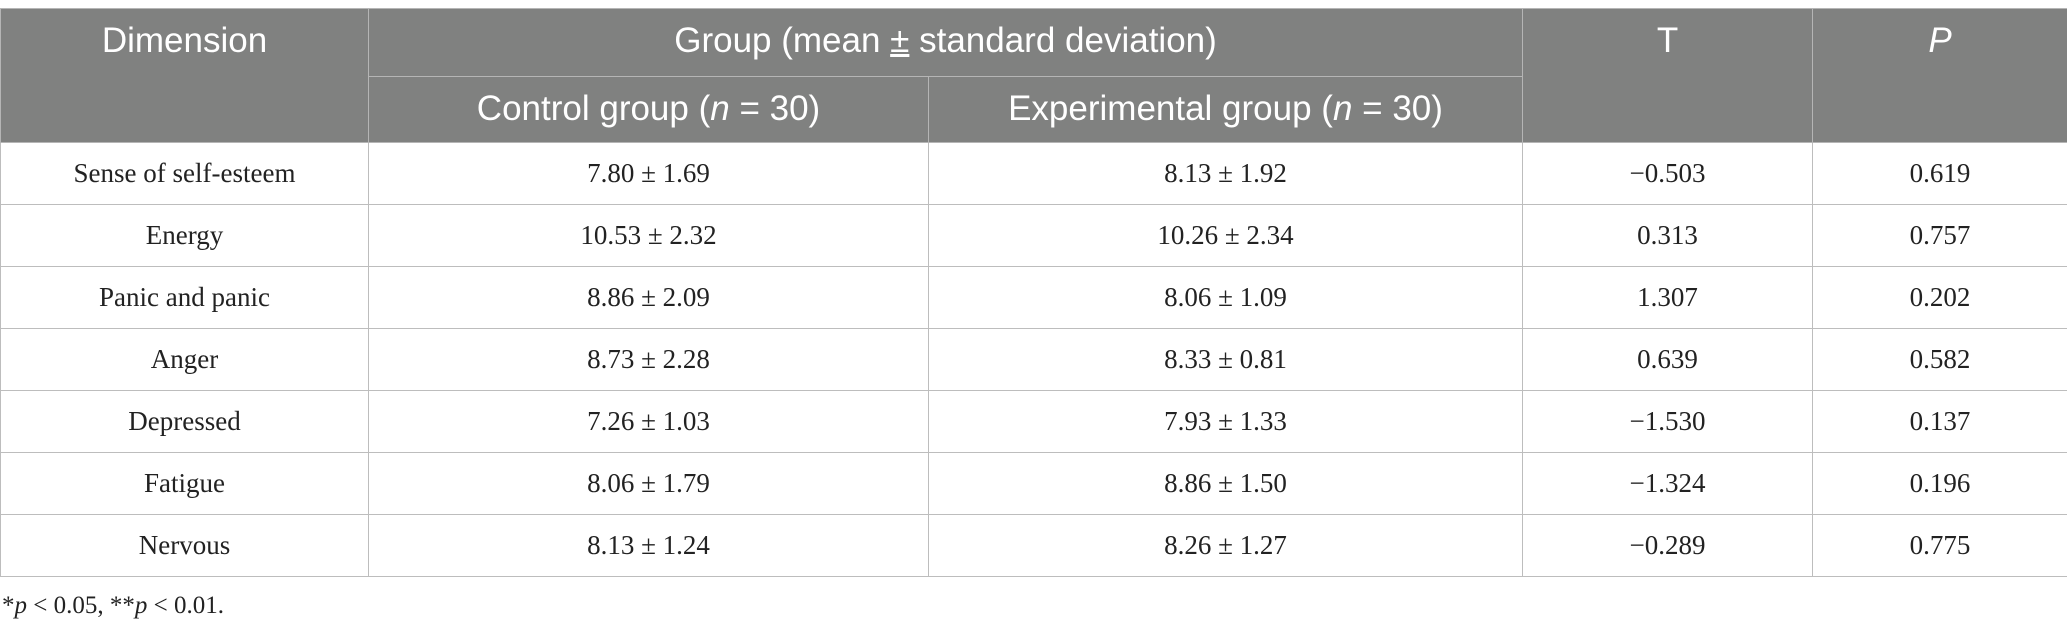  What do you see at coordinates (1668, 173) in the screenshot?
I see `cell-t: −0.503` at bounding box center [1668, 173].